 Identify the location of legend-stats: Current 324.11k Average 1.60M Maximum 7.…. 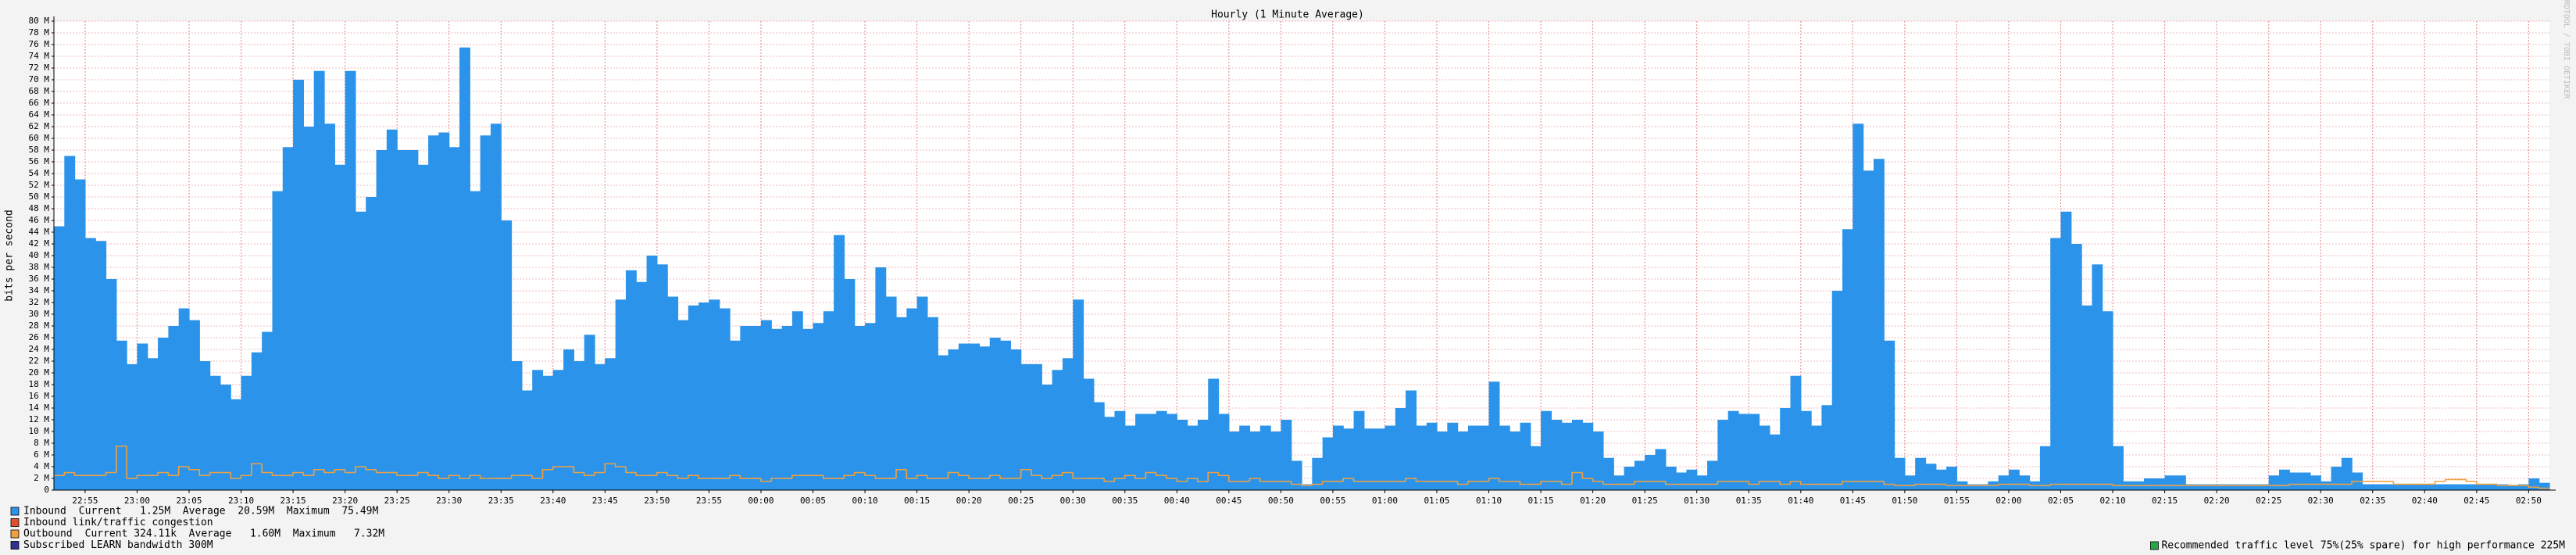
(235, 534).